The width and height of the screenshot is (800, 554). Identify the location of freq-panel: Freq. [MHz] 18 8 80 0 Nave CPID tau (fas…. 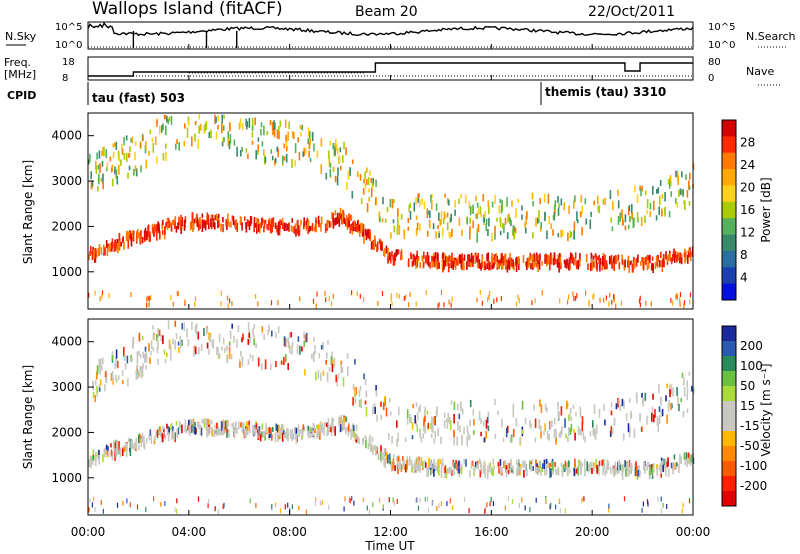
(393, 80).